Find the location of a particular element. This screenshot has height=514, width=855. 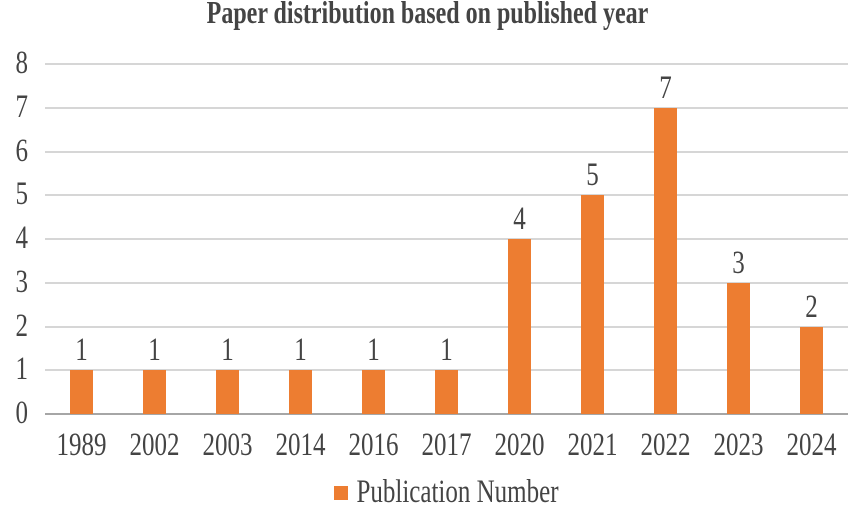

y-tick-label: 2 is located at coordinates (22, 326).